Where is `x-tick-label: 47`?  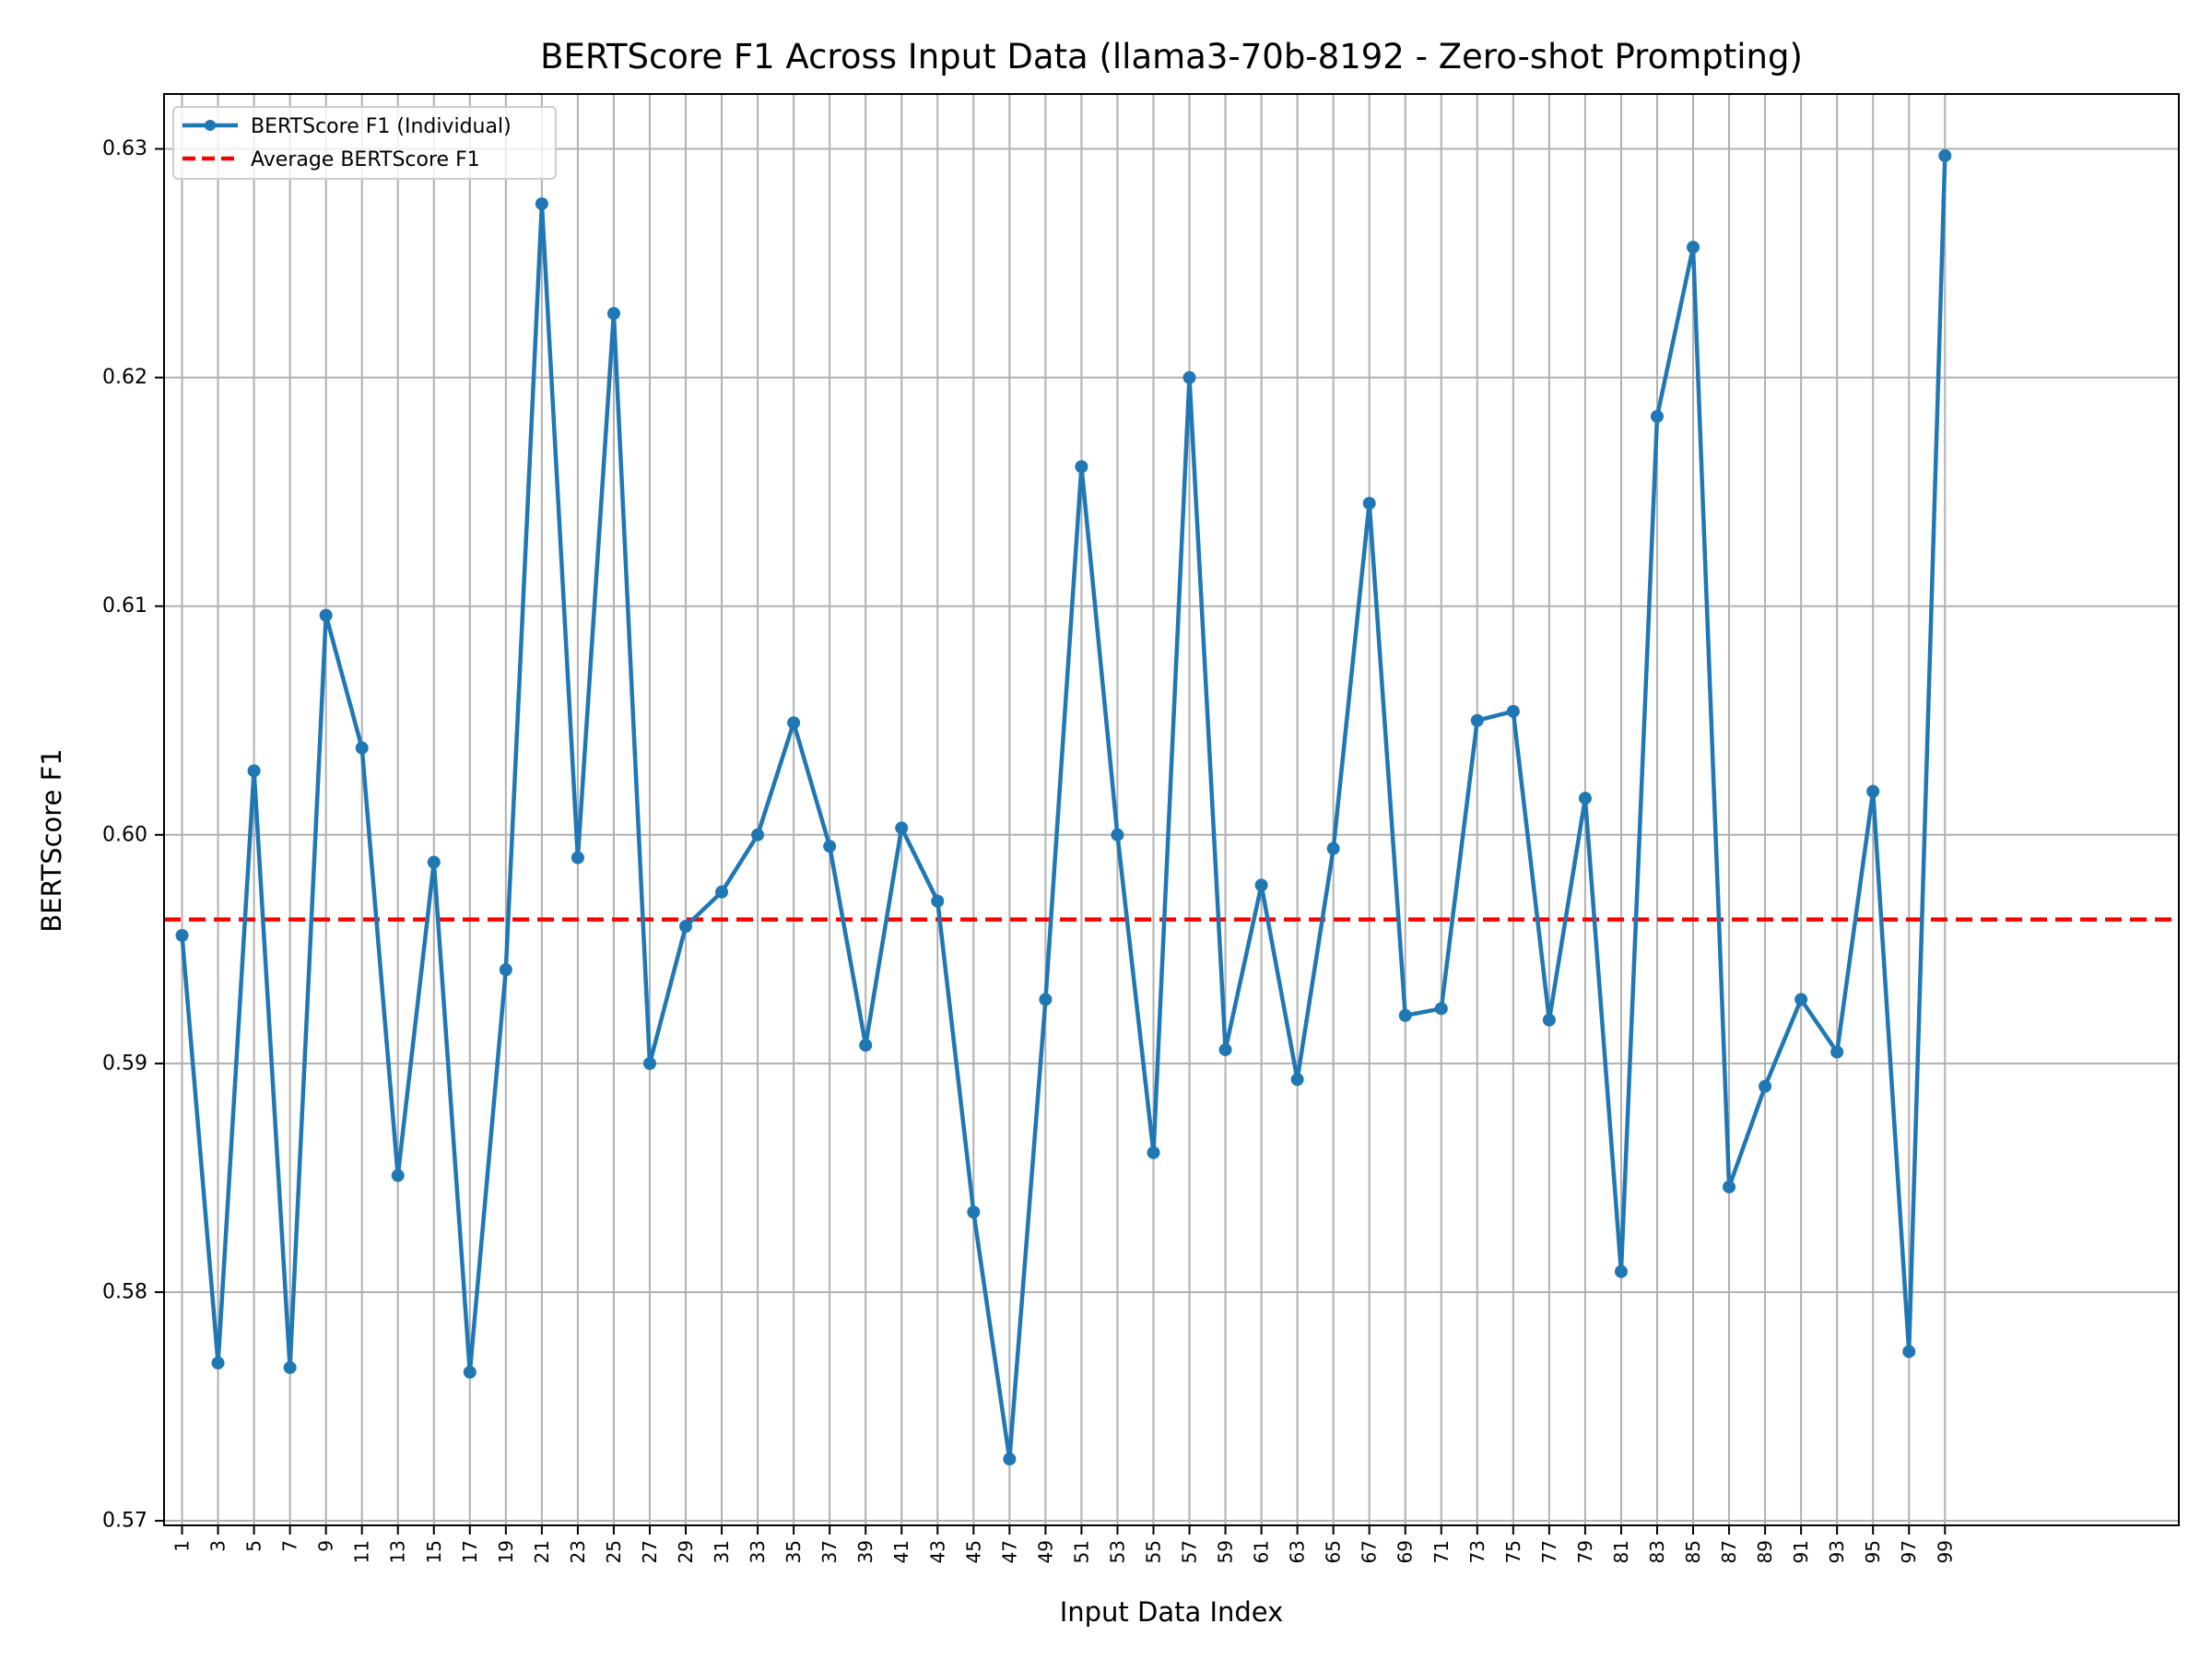 x-tick-label: 47 is located at coordinates (1009, 1551).